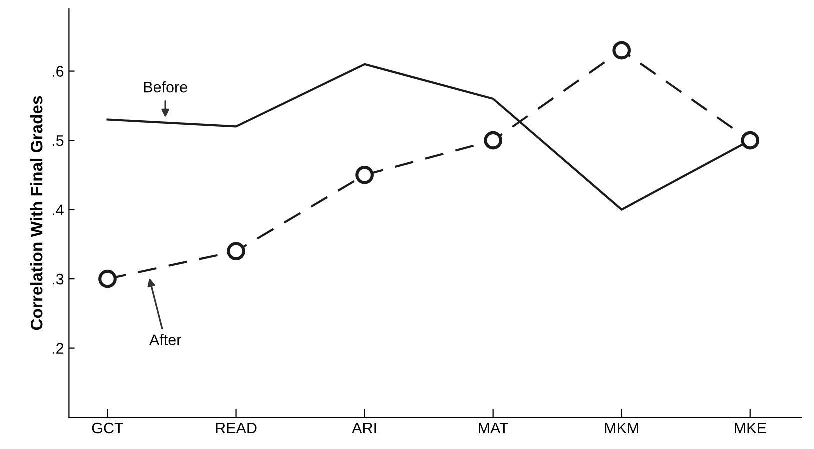  What do you see at coordinates (36, 213) in the screenshot?
I see `y-axis-title: Correlation With Final Grades` at bounding box center [36, 213].